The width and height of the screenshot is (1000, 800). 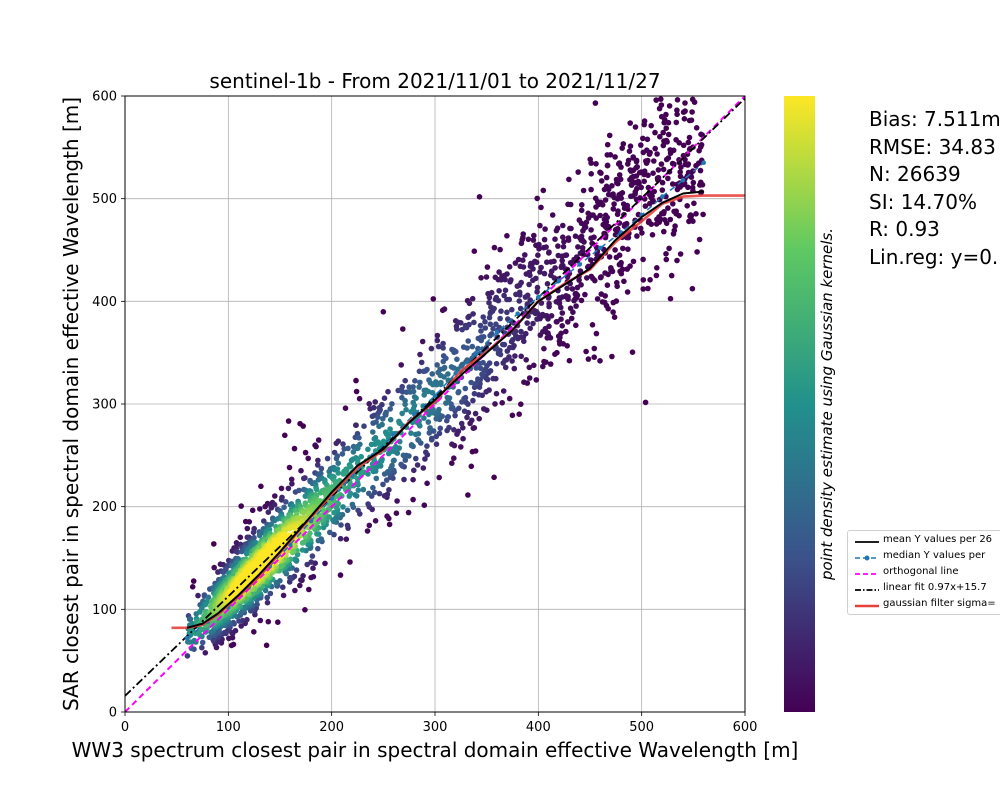 I want to click on y-tick-label: 300, so click(x=104, y=405).